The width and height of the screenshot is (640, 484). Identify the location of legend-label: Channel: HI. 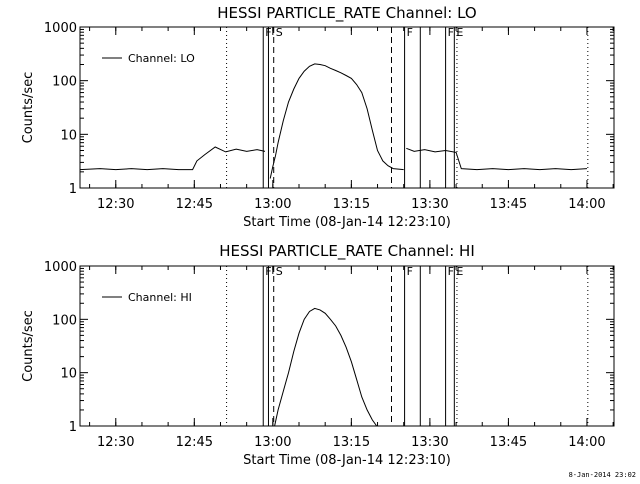
(160, 297).